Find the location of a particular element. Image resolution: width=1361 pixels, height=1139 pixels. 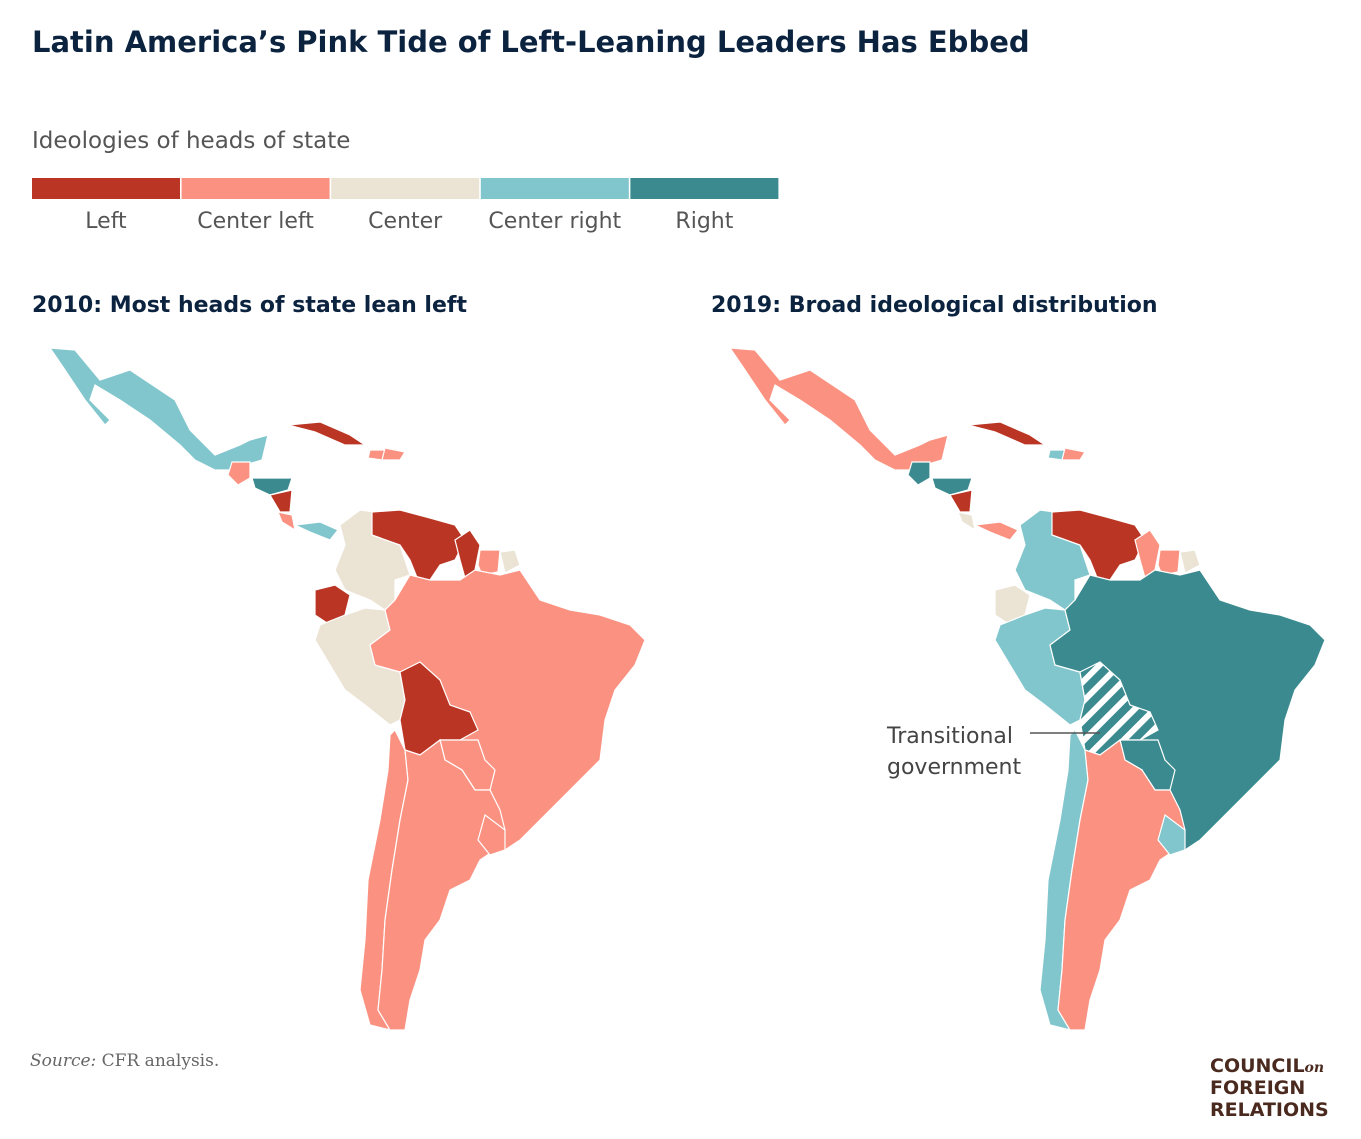

logo-word: on is located at coordinates (1315, 1068).